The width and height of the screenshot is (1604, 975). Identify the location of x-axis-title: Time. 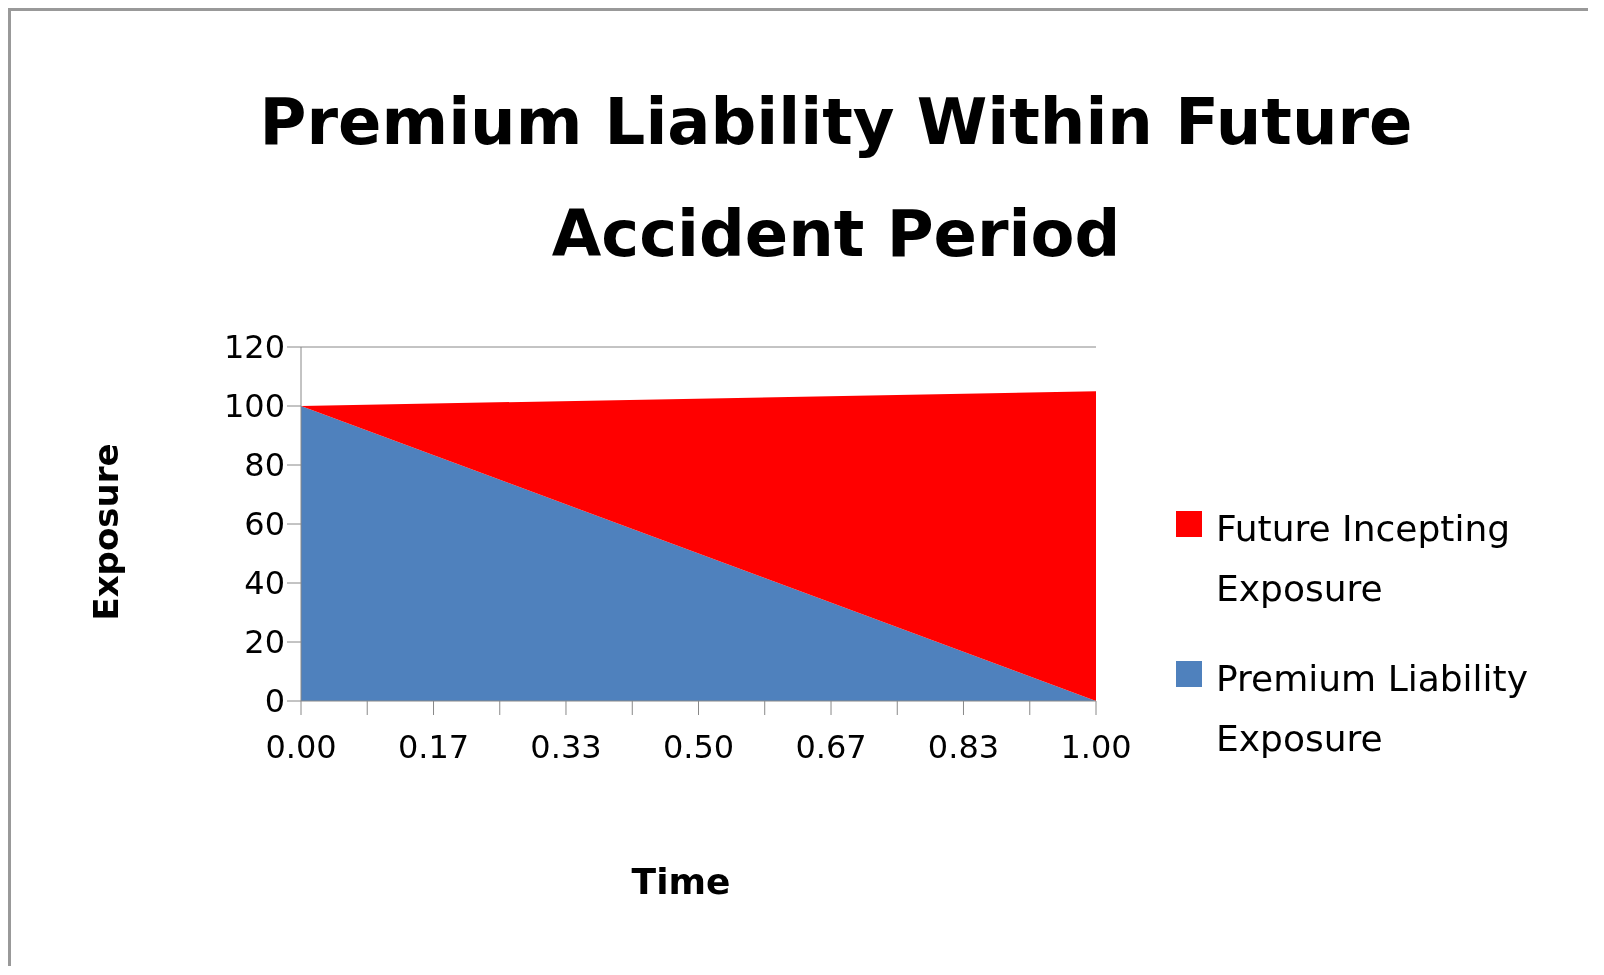
(681, 881).